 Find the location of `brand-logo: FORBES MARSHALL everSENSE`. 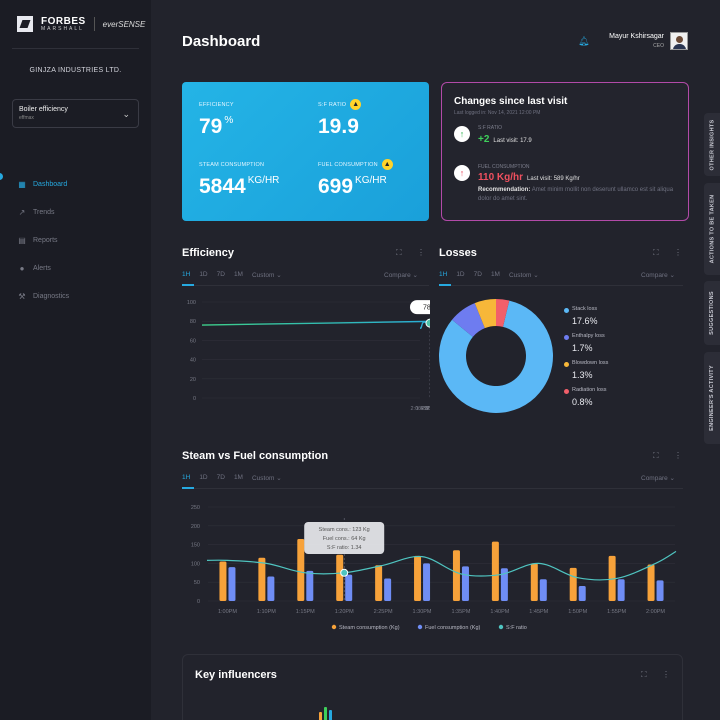

brand-logo: FORBES MARSHALL everSENSE is located at coordinates (81, 24).